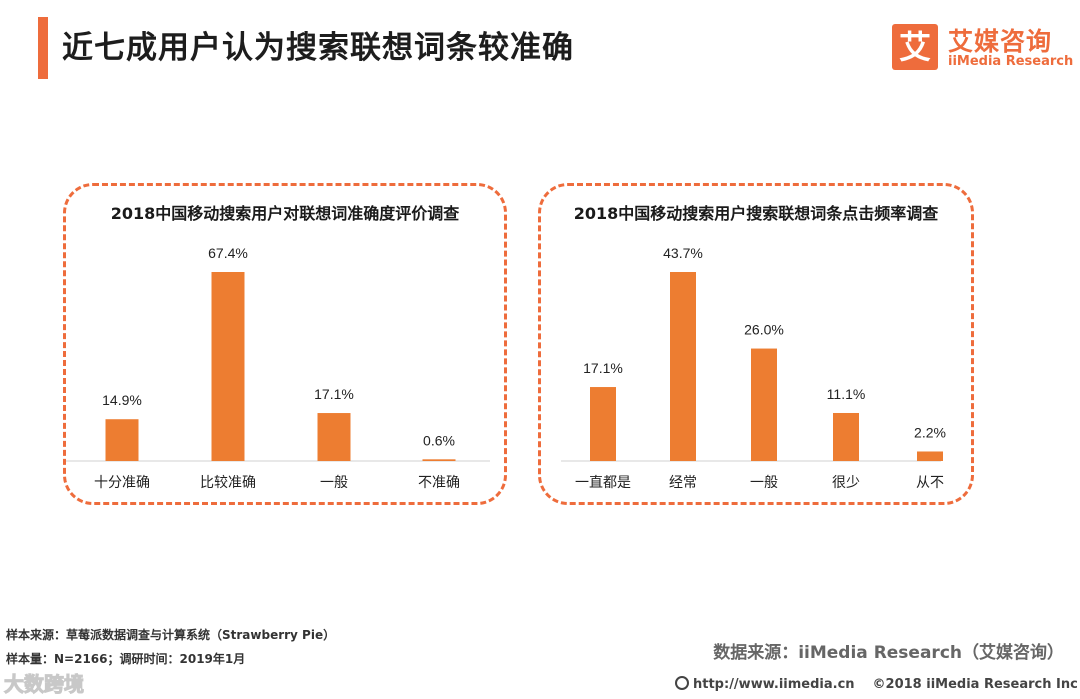 This screenshot has height=699, width=1080. I want to click on data-label-2: 43.7%, so click(683, 253).